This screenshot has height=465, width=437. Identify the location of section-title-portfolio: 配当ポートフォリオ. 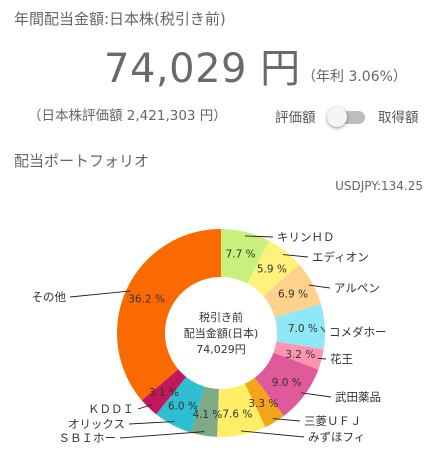
(82, 161).